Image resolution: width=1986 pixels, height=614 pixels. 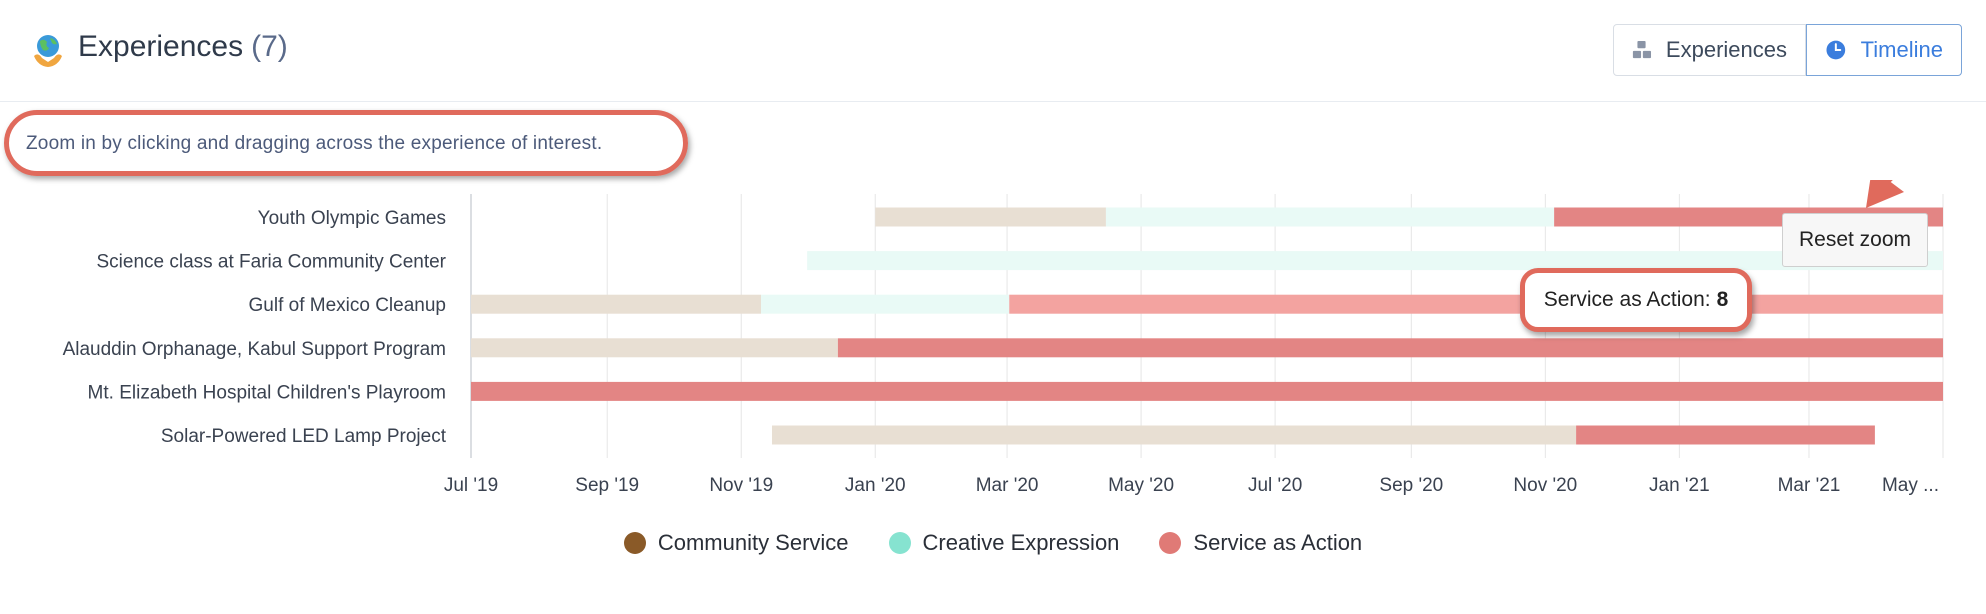 What do you see at coordinates (1627, 299) in the screenshot?
I see `tooltip-label: Service as Action:` at bounding box center [1627, 299].